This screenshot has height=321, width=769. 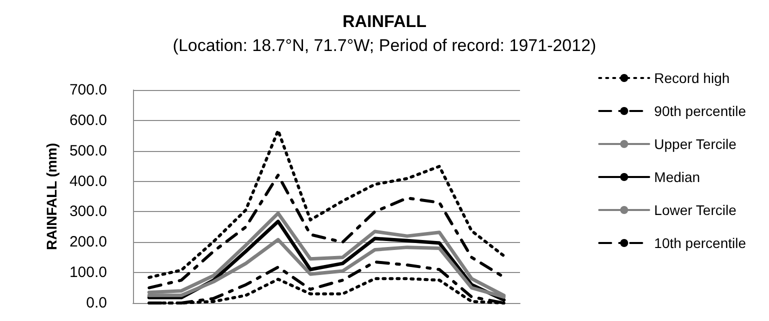 I want to click on y-tick-label: 700.0, so click(x=88, y=90).